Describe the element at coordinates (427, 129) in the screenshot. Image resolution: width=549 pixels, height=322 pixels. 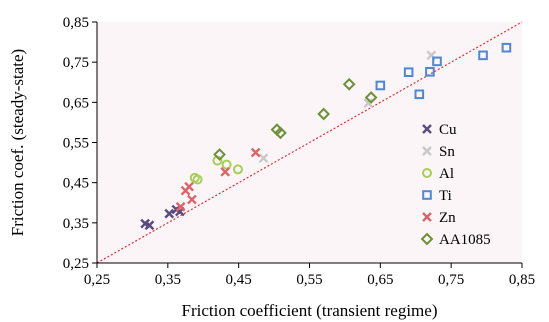
I see `legend-marker-cu` at that location.